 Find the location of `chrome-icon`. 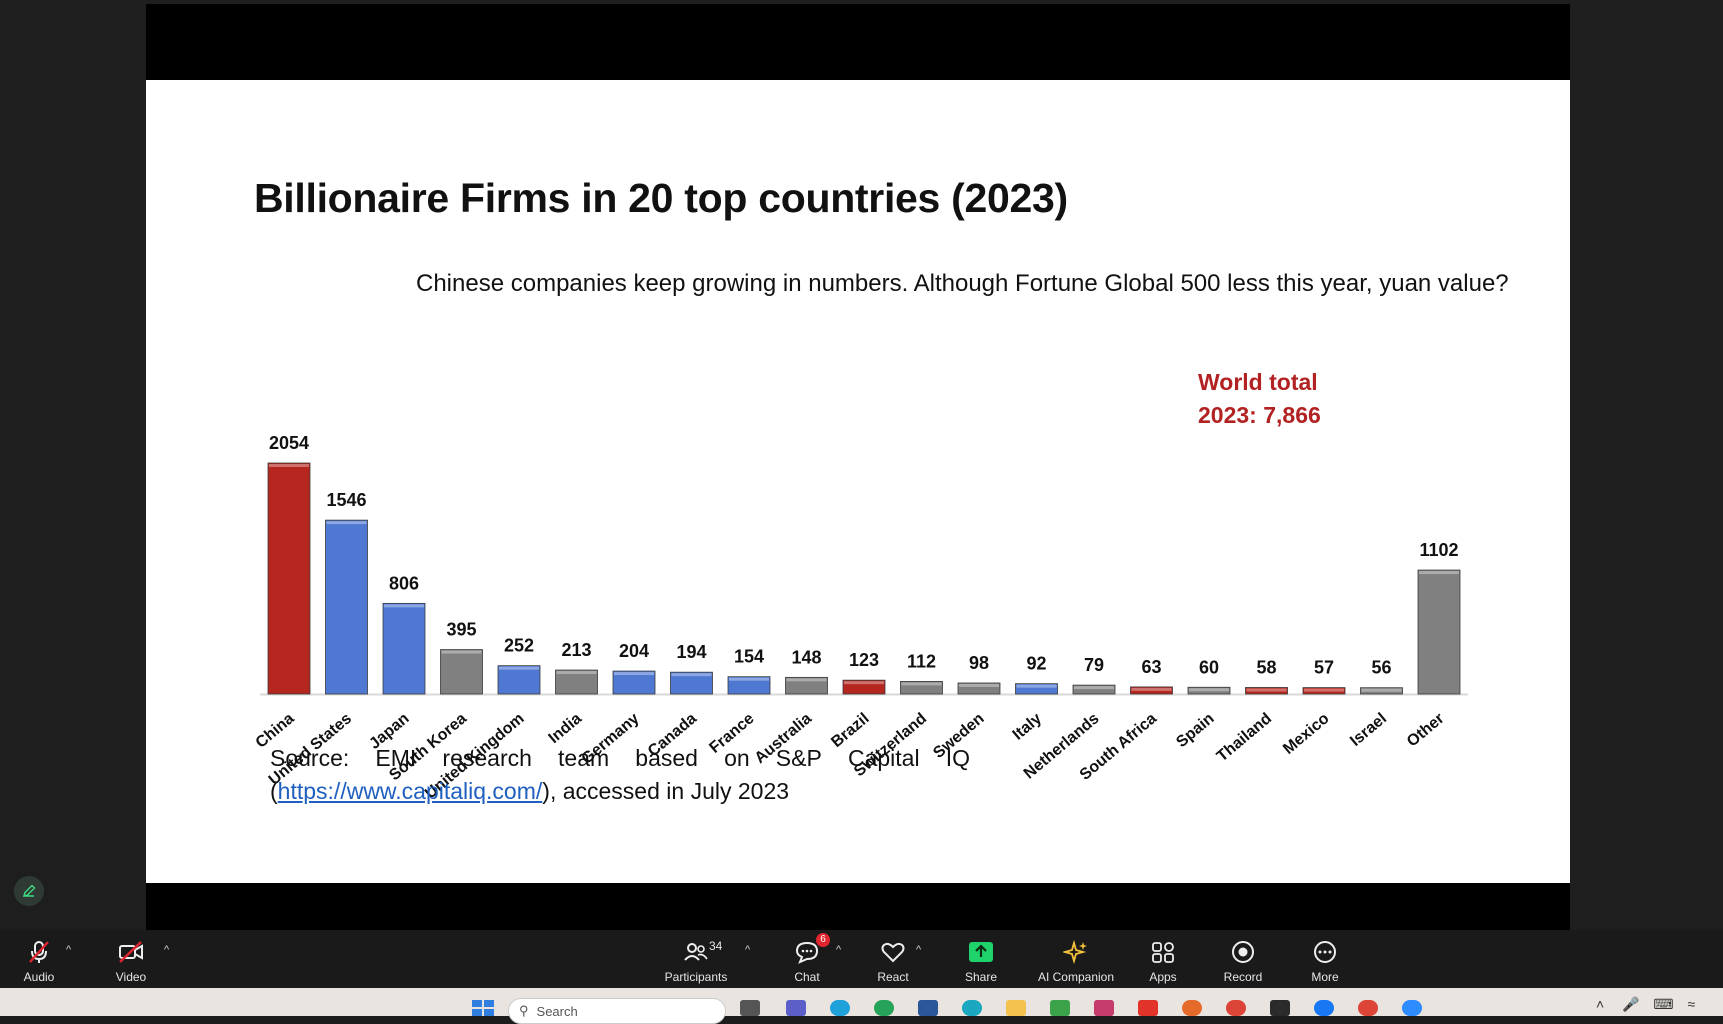

chrome-icon is located at coordinates (1236, 1008).